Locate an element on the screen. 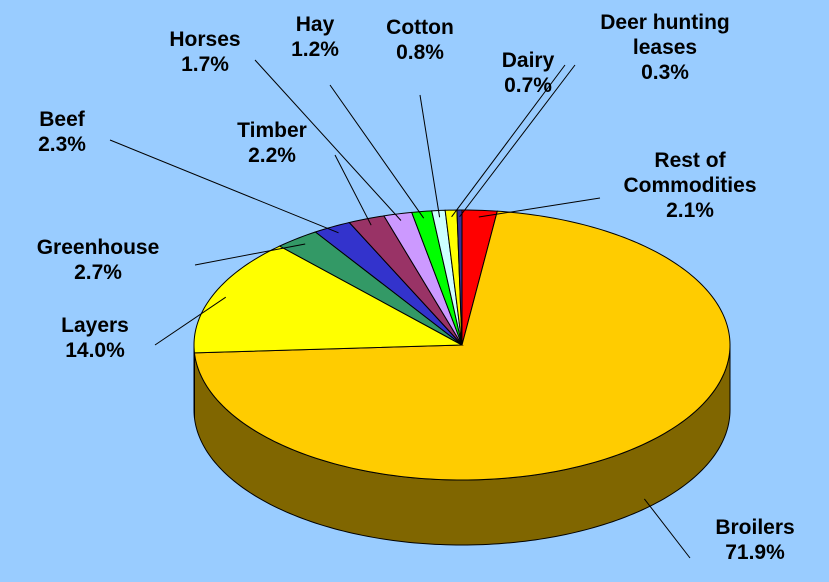 The width and height of the screenshot is (829, 582). slice-label: Rest of Commodities 2.1% is located at coordinates (690, 185).